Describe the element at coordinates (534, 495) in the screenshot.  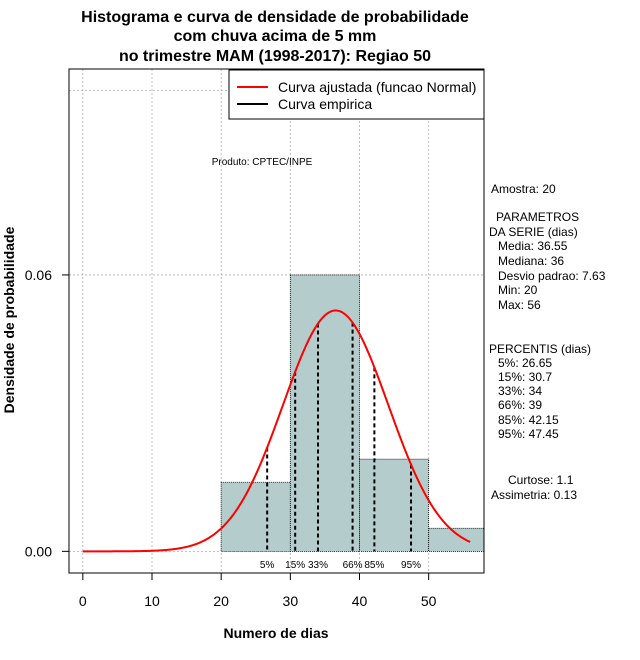
I see `skewness: Assimetria: 0.13` at that location.